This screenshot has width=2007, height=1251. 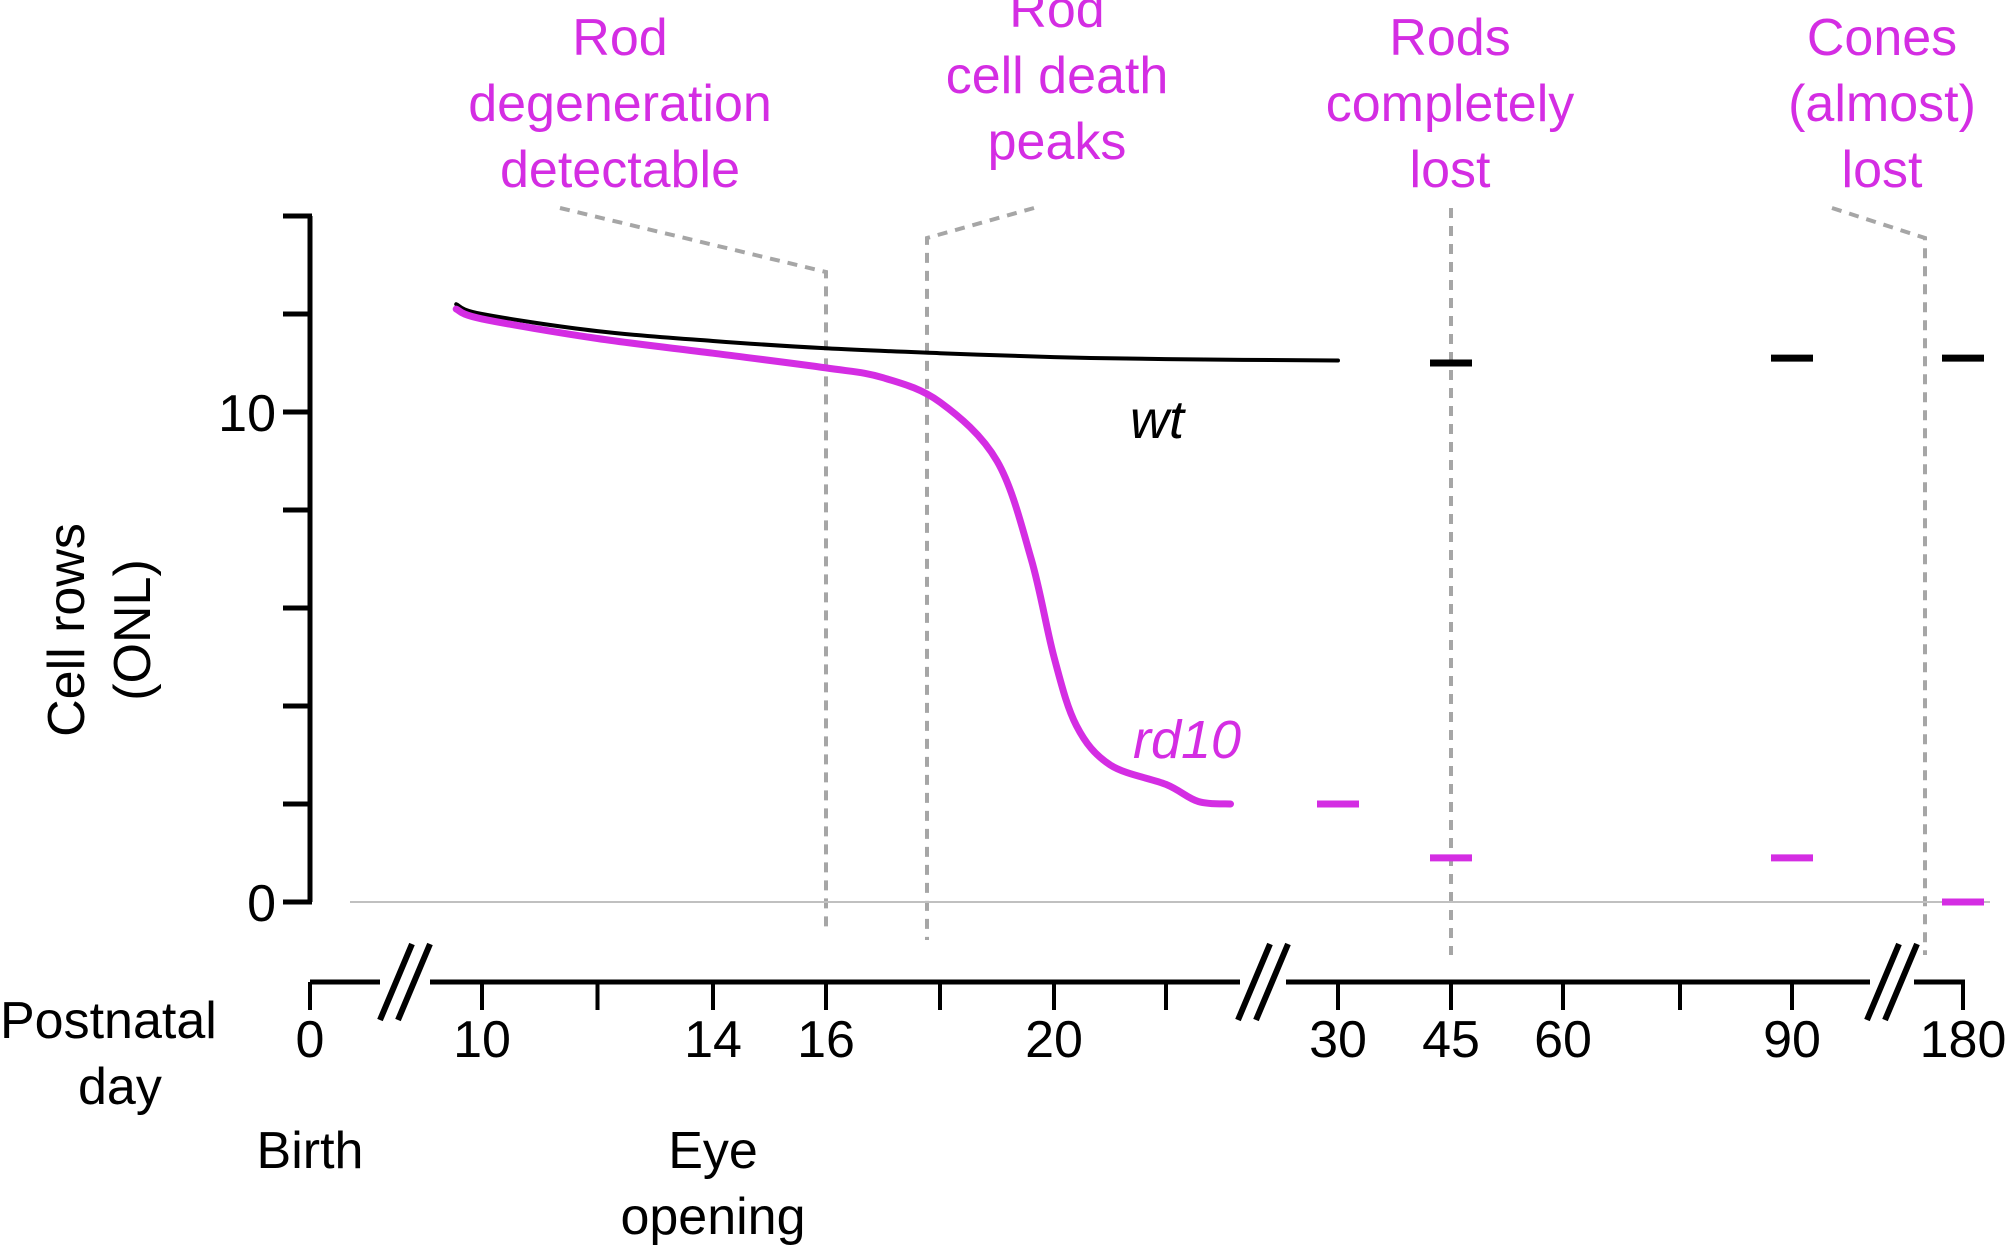 I want to click on series-label-rd10: rd10, so click(x=1187, y=740).